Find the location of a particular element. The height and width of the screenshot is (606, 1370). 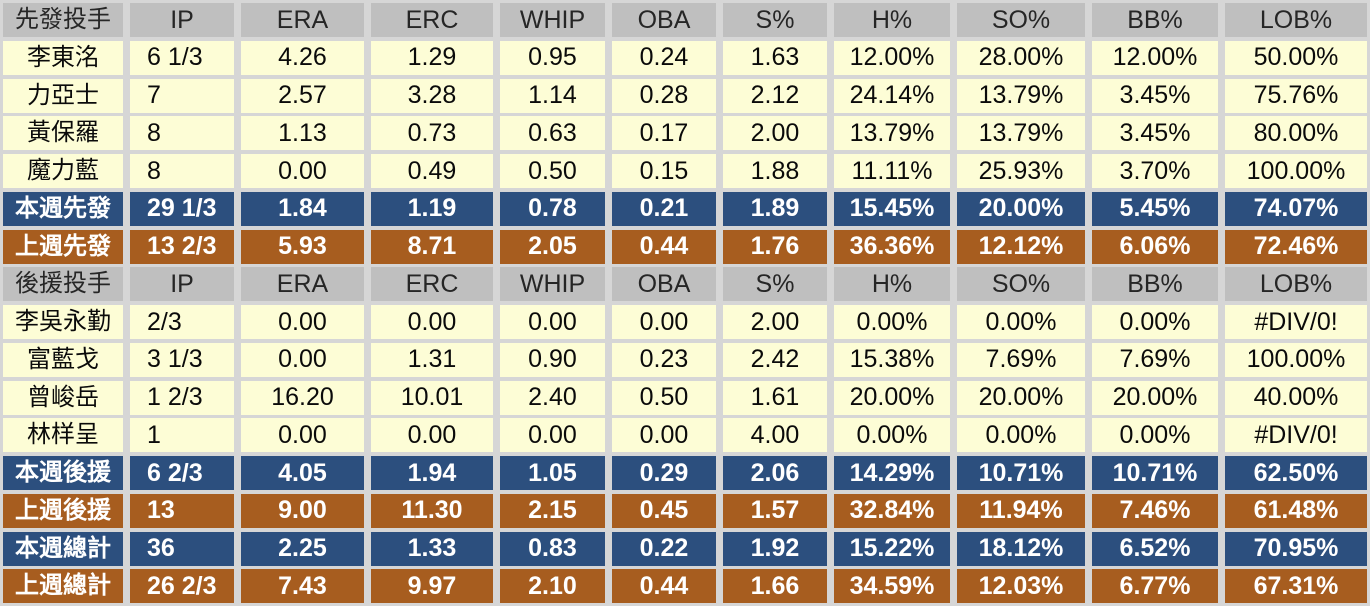

stat-cell: 75.76% is located at coordinates (1296, 95).